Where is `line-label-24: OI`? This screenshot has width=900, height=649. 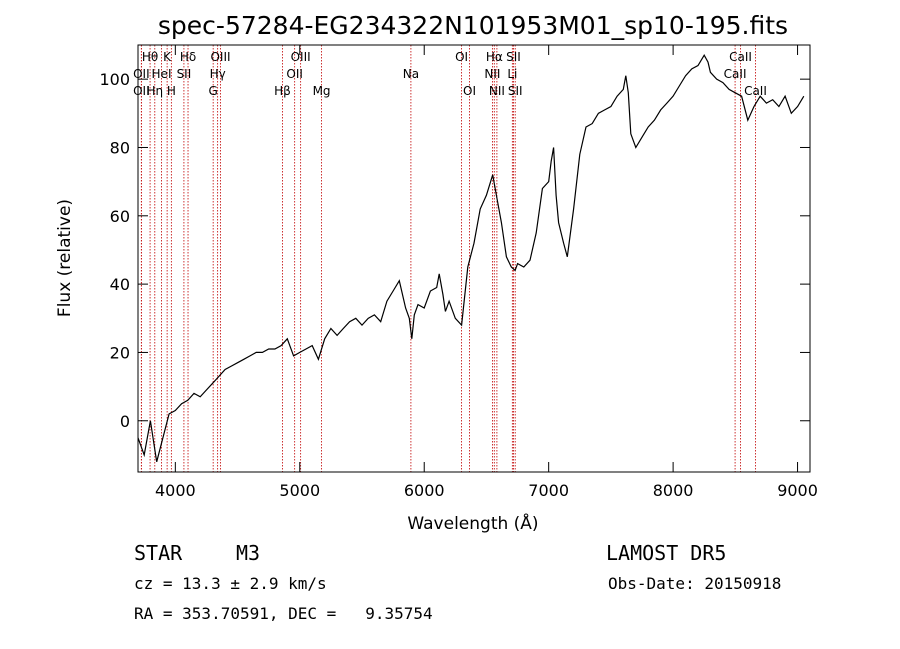 line-label-24: OI is located at coordinates (469, 91).